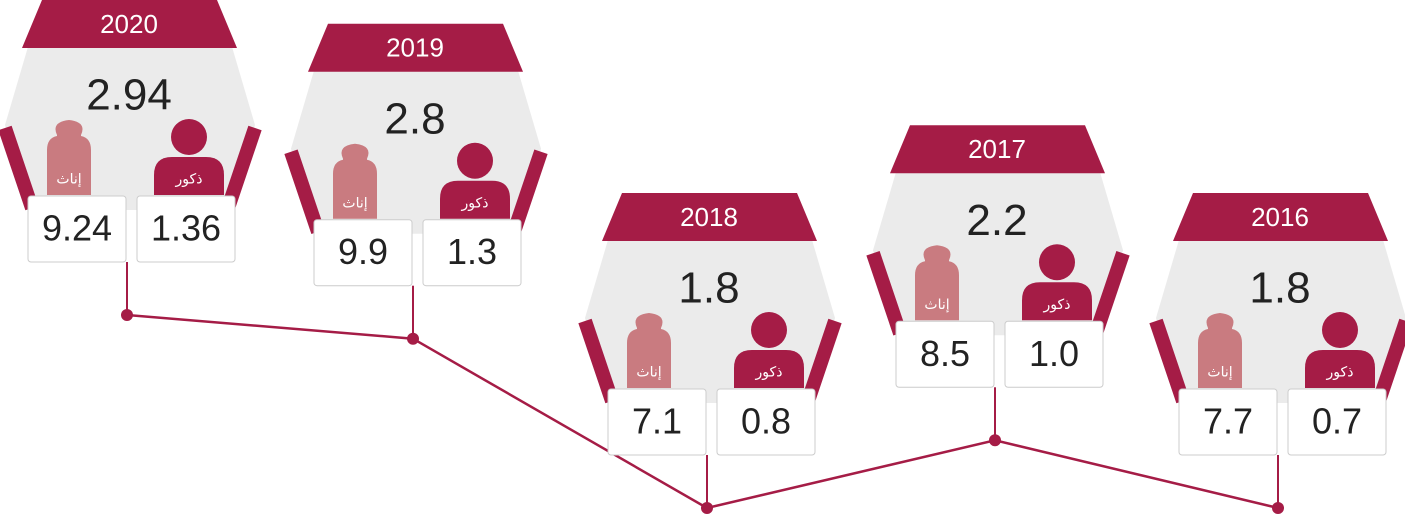 The image size is (1405, 517). I want to click on year-card: 2017 2.2 إناث ذكور 8.5 1.0, so click(998, 256).